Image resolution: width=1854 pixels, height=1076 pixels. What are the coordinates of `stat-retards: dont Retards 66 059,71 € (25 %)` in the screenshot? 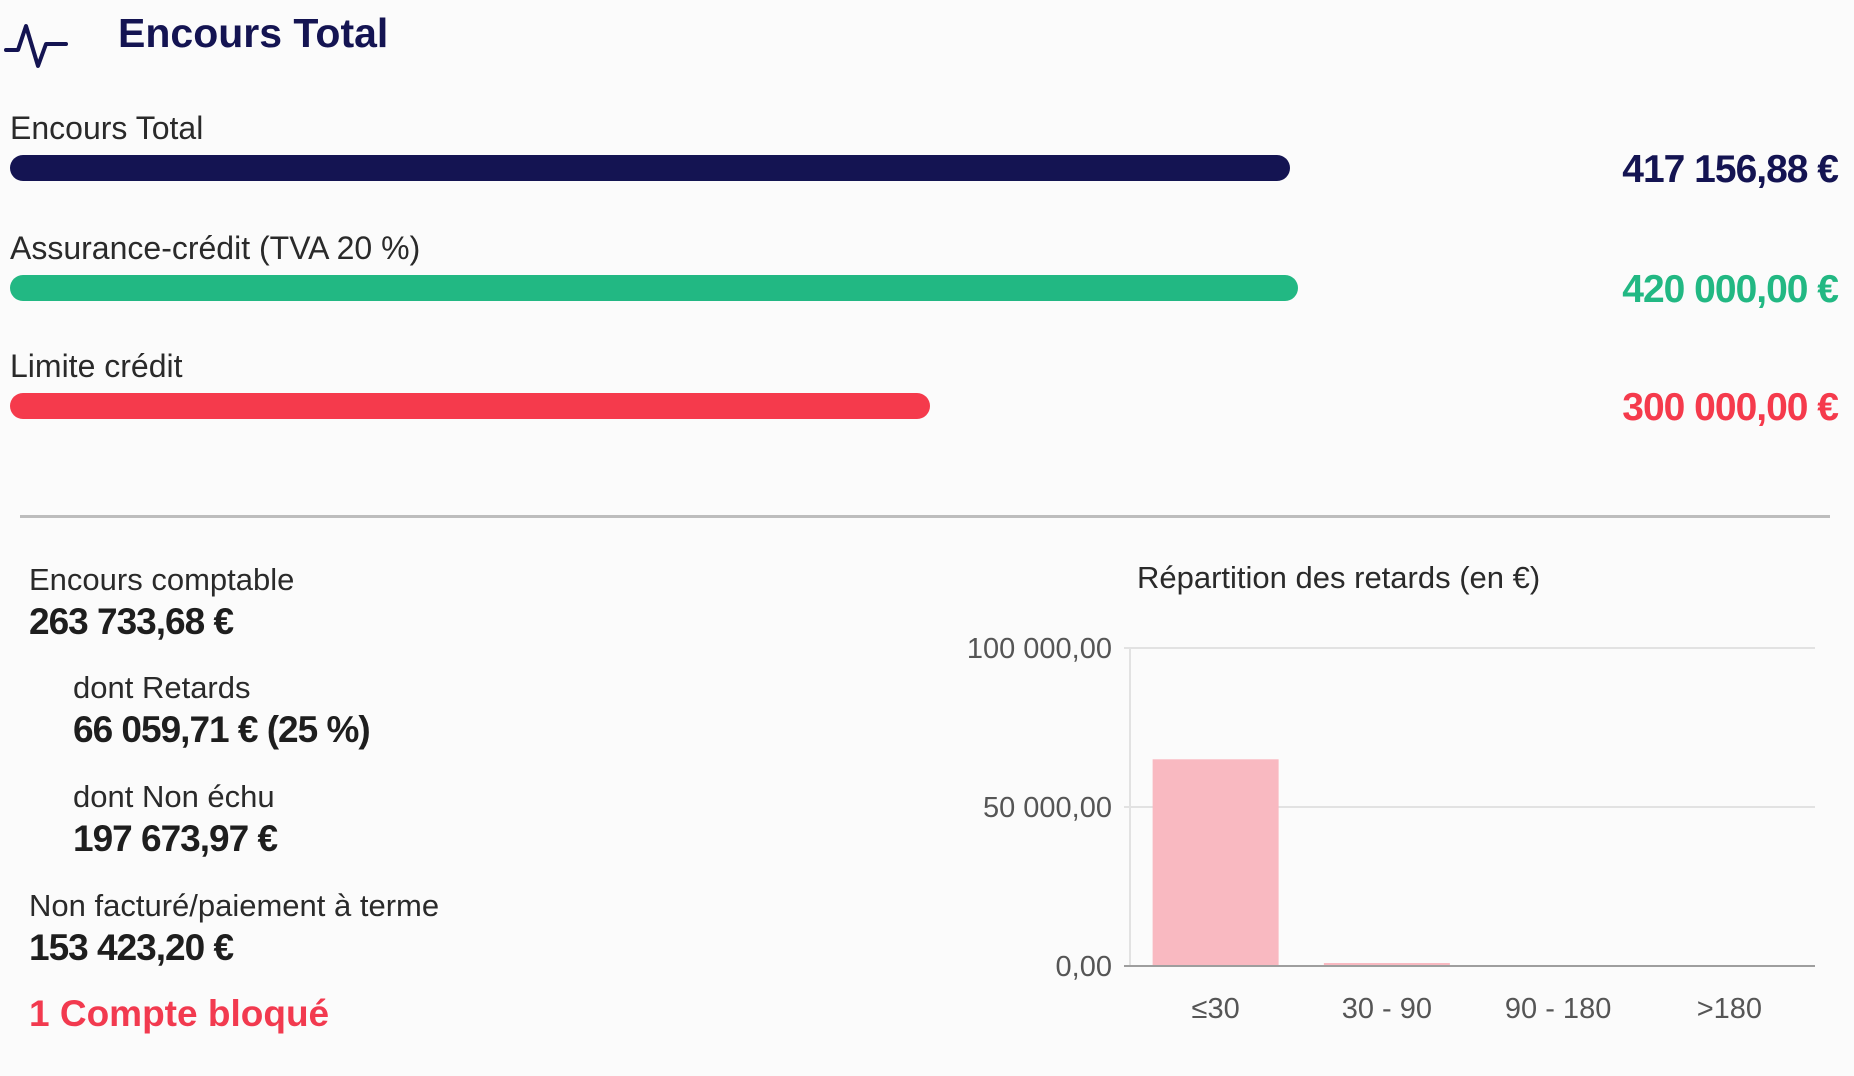 It's located at (222, 710).